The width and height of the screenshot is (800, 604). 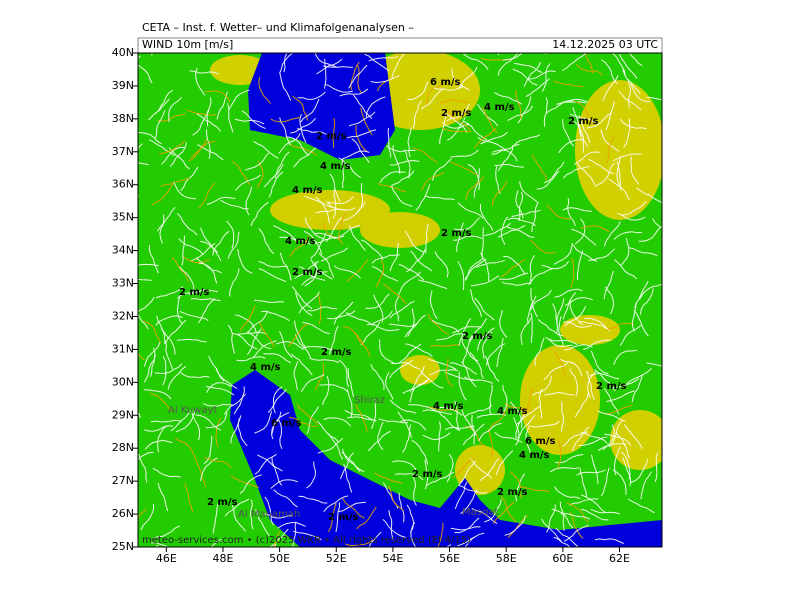 What do you see at coordinates (448, 406) in the screenshot?
I see `contour-label: 4 m/s` at bounding box center [448, 406].